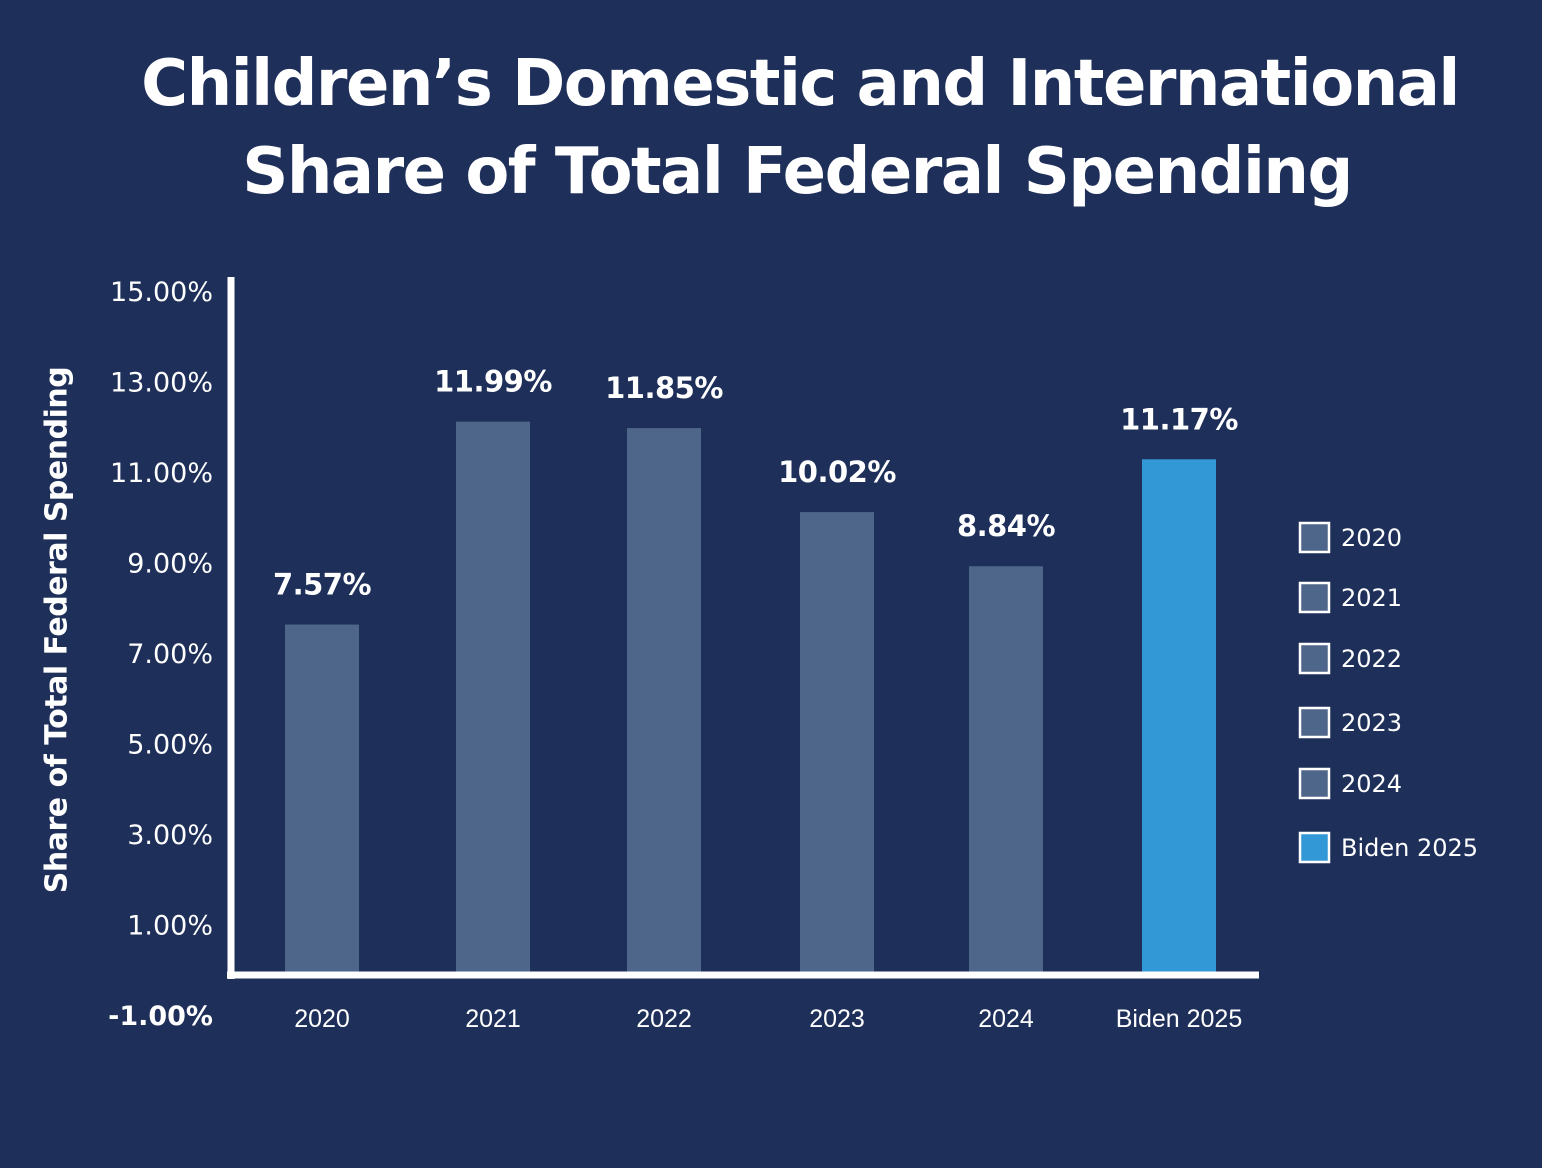 This screenshot has height=1168, width=1542. What do you see at coordinates (161, 383) in the screenshot?
I see `y-tick-label: 13.00%` at bounding box center [161, 383].